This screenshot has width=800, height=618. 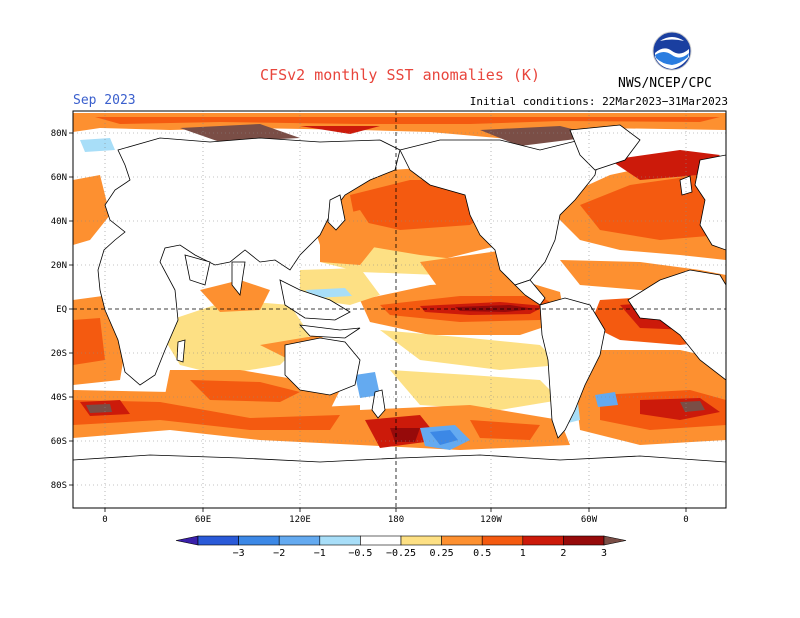 I want to click on lat-label-60n: 60N, so click(x=59, y=178).